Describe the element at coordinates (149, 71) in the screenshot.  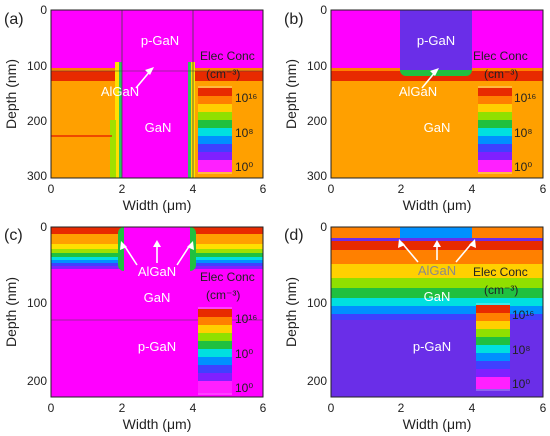
I see `panel-a-arrow-head` at that location.